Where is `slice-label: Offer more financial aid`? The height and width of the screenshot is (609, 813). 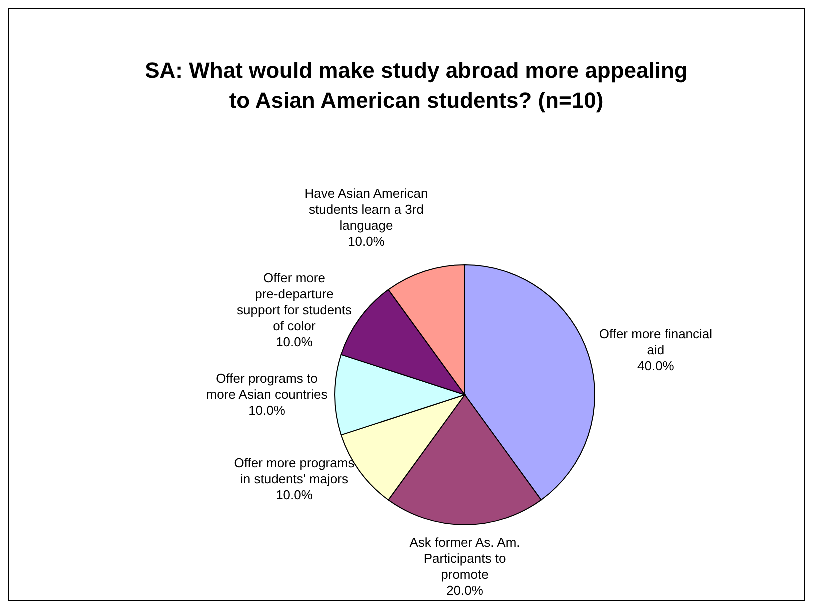 slice-label: Offer more financial aid is located at coordinates (656, 342).